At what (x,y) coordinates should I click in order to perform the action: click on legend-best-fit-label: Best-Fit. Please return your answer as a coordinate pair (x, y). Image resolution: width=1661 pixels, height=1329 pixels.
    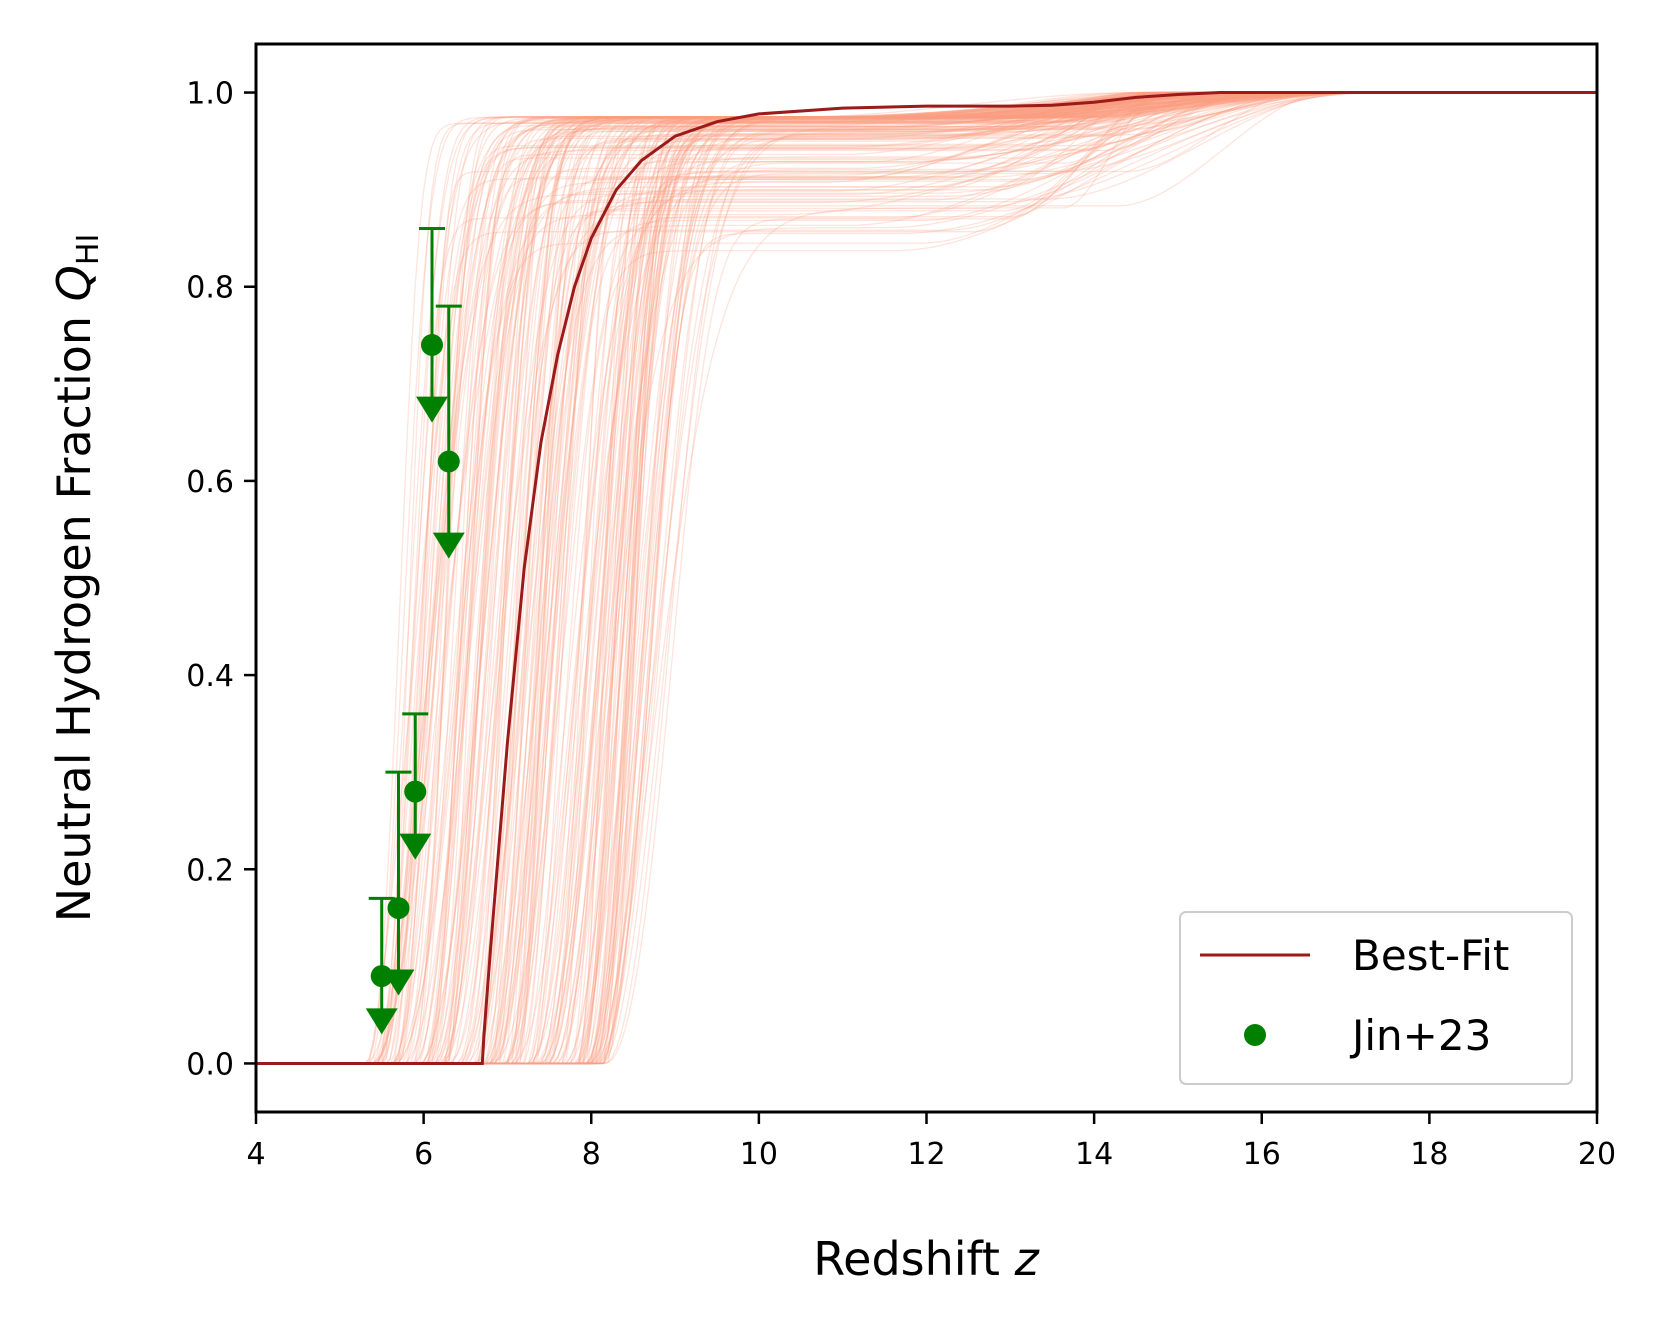
    Looking at the image, I should click on (1430, 955).